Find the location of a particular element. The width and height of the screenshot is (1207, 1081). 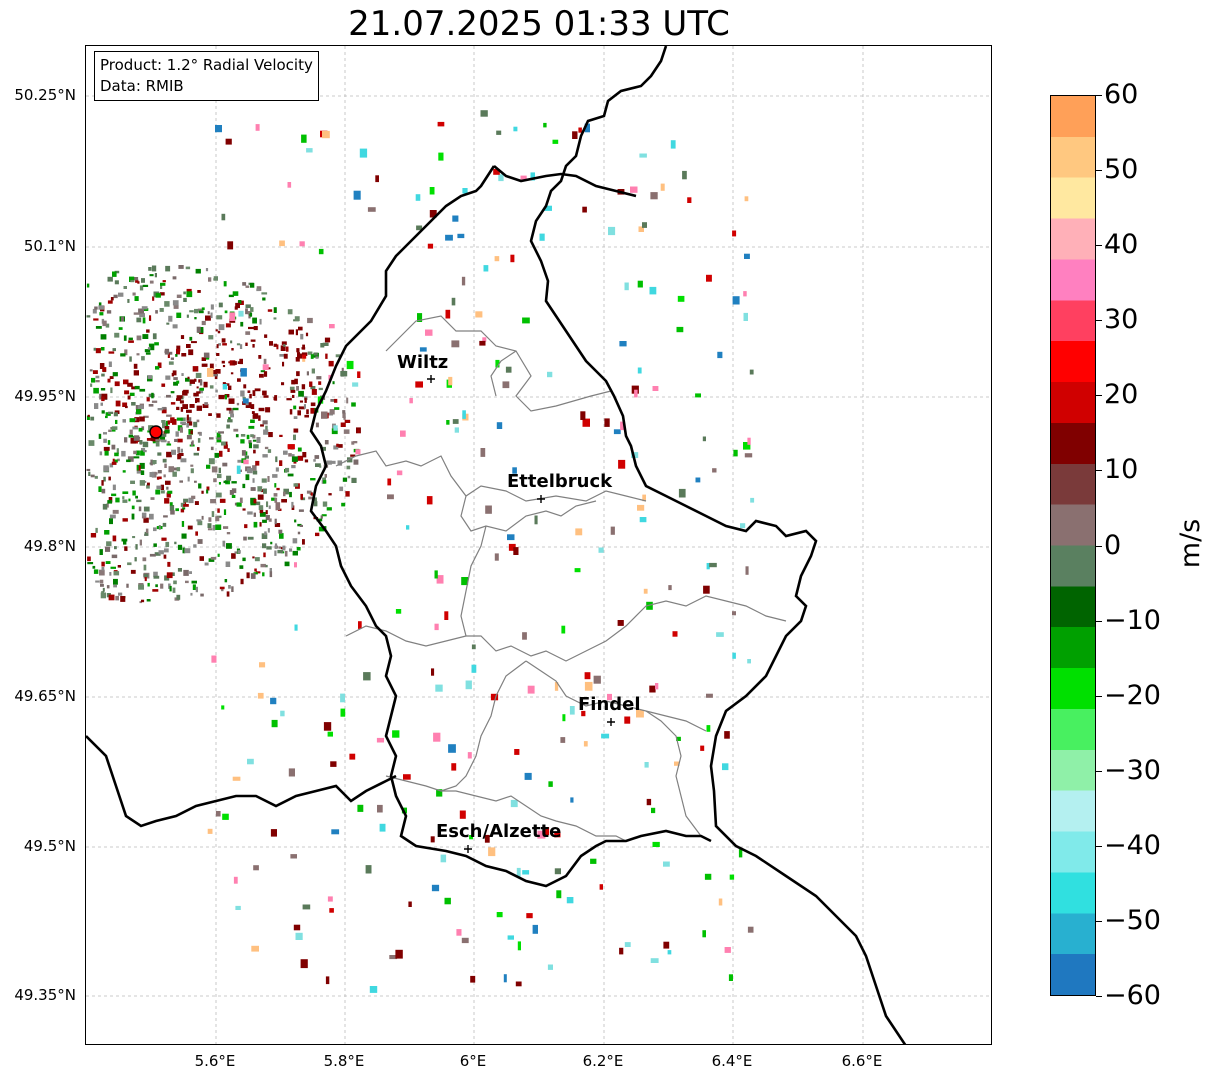

colorbar-tick-mark is located at coordinates (1099, 470).